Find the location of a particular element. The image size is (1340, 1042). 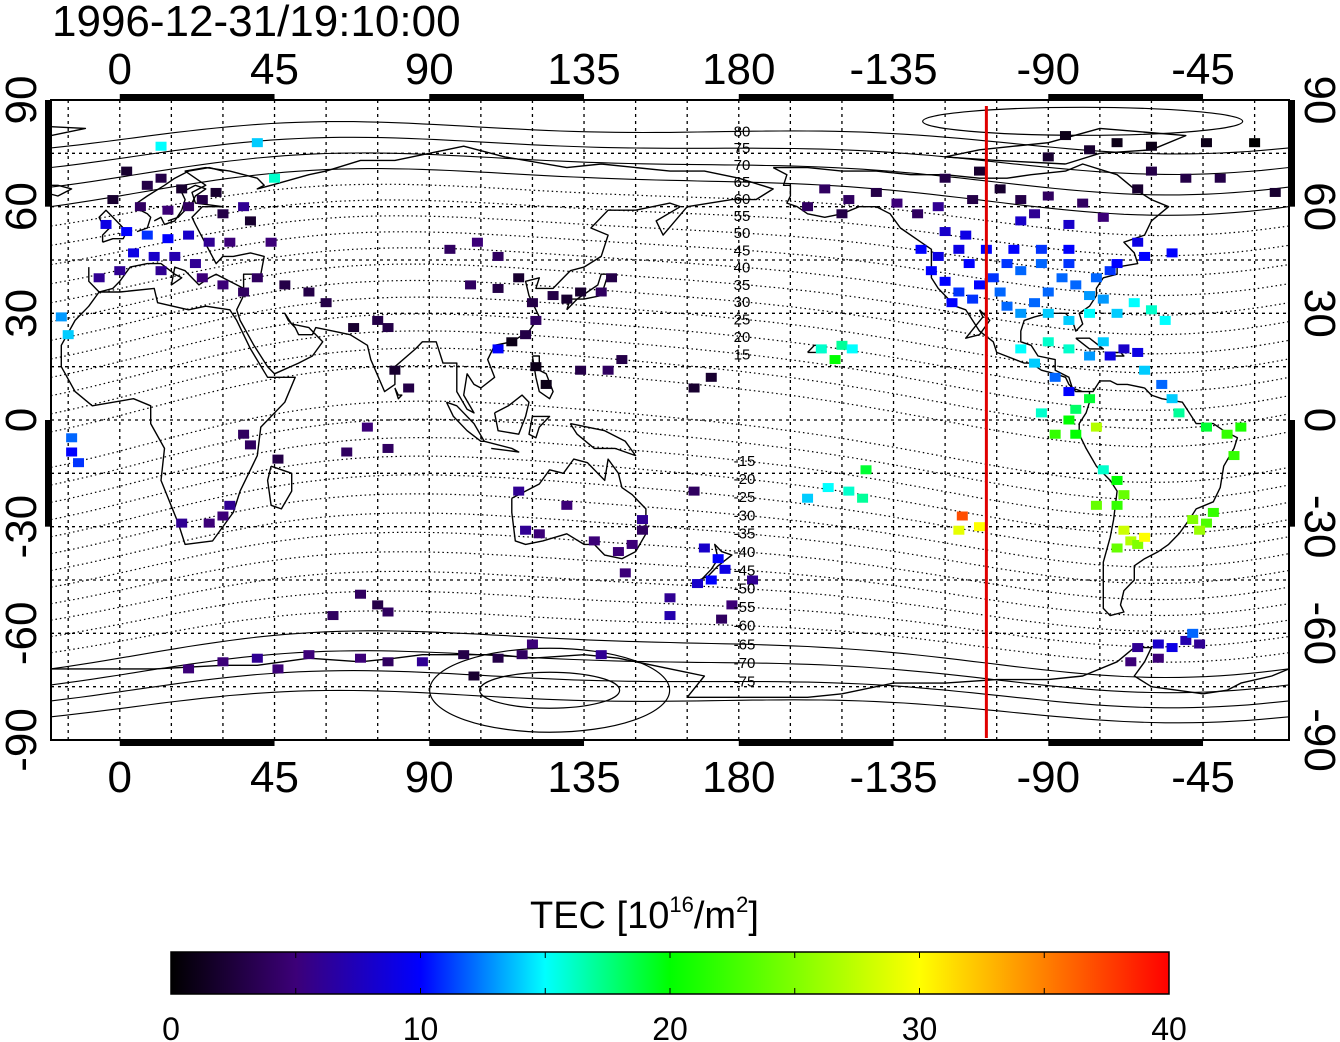

mag-lat-label: 40 is located at coordinates (742, 268).